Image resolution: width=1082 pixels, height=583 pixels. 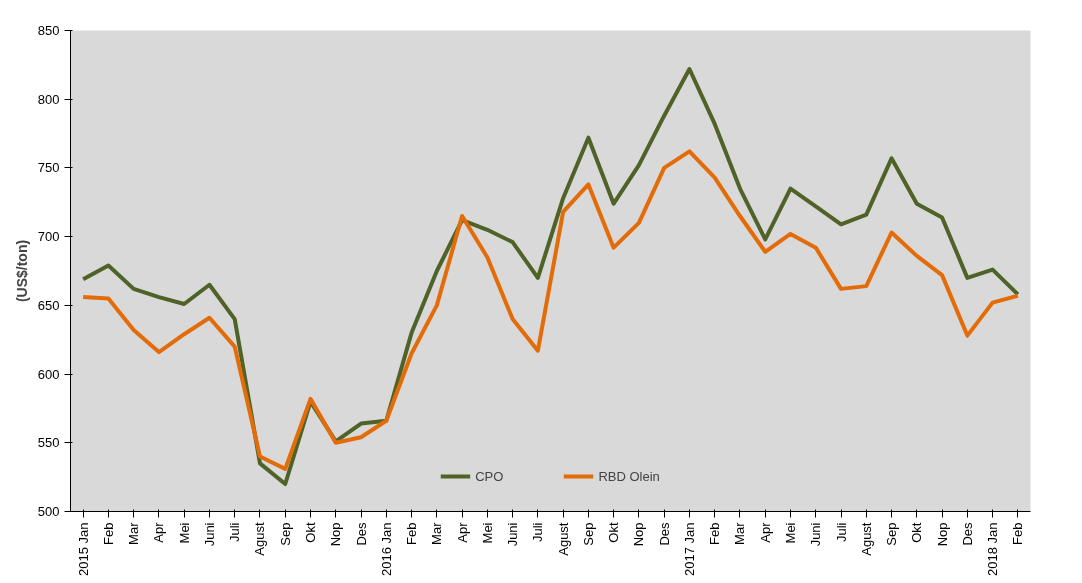 What do you see at coordinates (48, 168) in the screenshot?
I see `y-tick-label: 750` at bounding box center [48, 168].